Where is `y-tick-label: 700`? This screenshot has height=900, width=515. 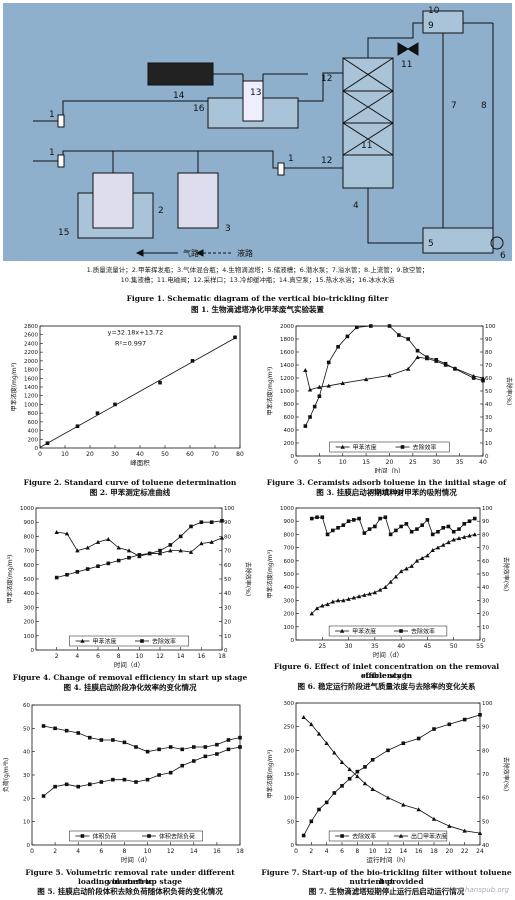 y-tick-label: 700 is located at coordinates (289, 549).